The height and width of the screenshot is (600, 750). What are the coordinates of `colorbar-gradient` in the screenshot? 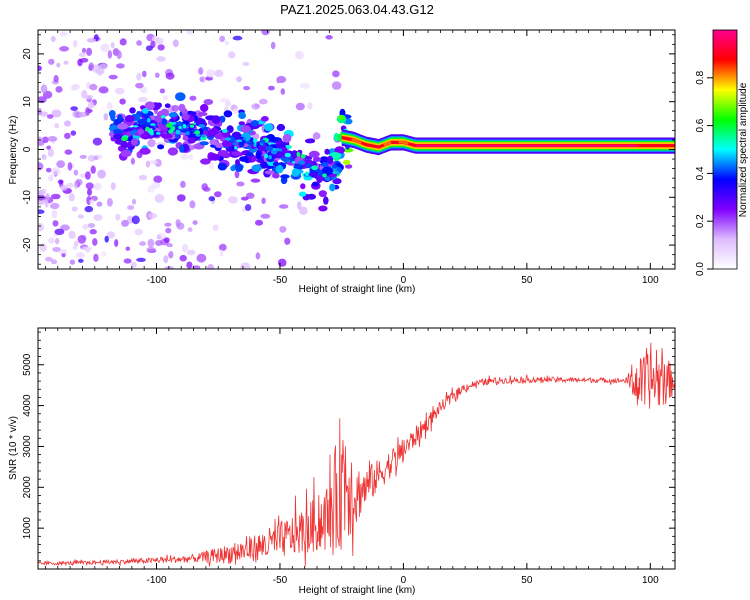 It's located at (725, 149).